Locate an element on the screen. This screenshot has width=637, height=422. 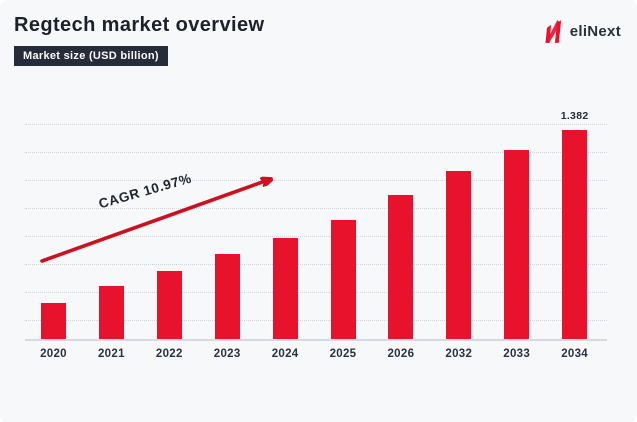
elinext-n-icon is located at coordinates (553, 31).